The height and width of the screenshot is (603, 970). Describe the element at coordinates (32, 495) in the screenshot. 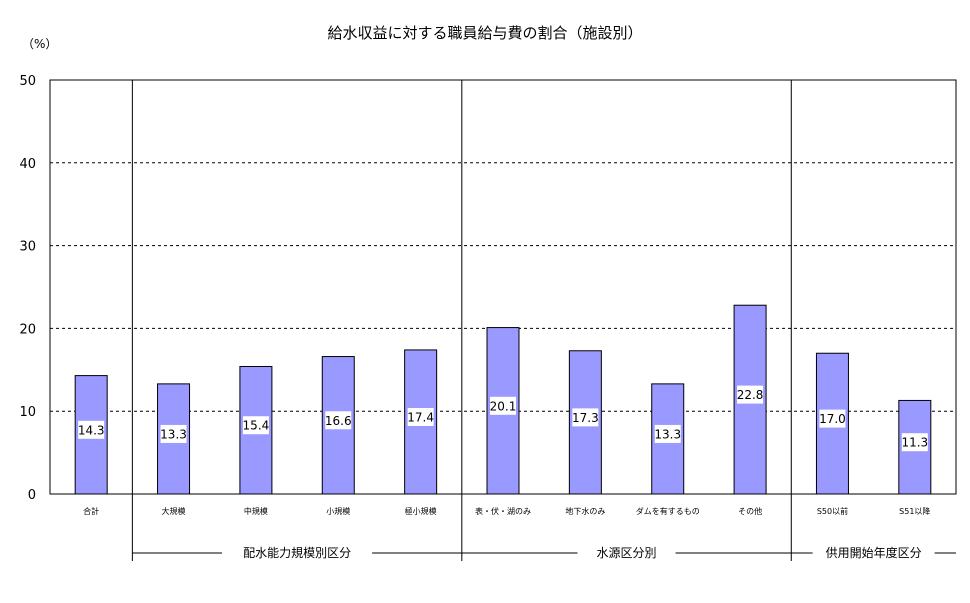

I see `y-tick-label: 0` at that location.